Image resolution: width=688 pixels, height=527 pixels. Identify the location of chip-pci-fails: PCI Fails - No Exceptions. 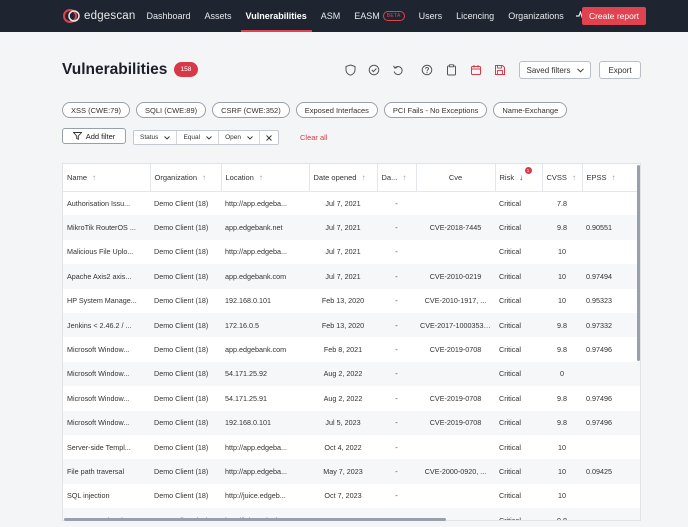
(435, 110).